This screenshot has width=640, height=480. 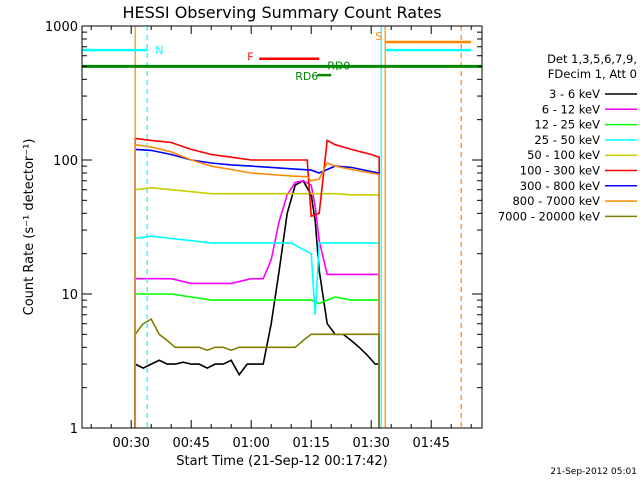 What do you see at coordinates (574, 94) in the screenshot?
I see `legend-label: 3 - 6 keV` at bounding box center [574, 94].